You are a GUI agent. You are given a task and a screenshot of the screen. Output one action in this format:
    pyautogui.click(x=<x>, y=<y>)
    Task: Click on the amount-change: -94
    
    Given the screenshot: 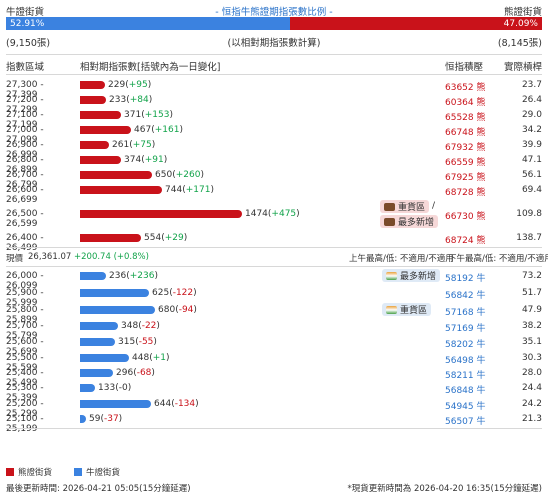 What is the action you would take?
    pyautogui.click(x=186, y=310)
    